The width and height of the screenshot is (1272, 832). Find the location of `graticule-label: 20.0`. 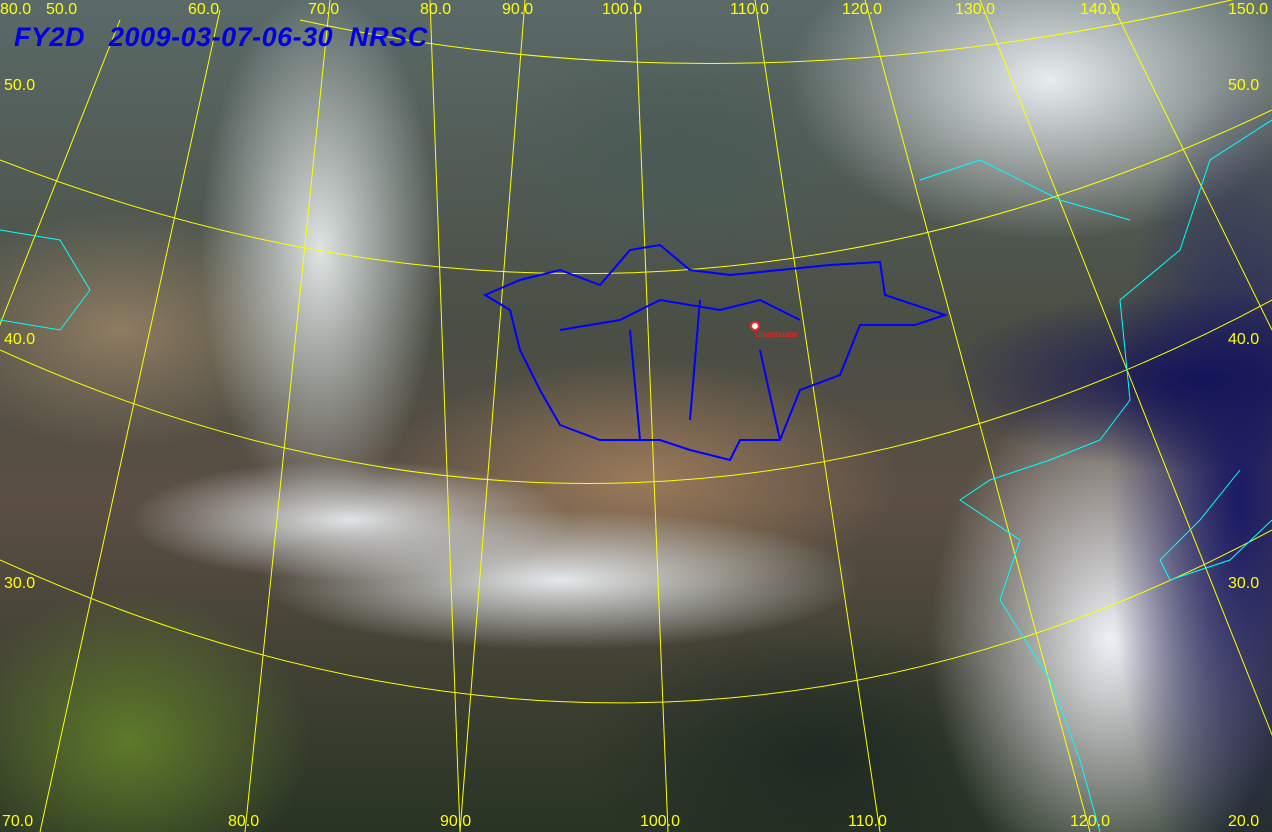

graticule-label: 20.0 is located at coordinates (1244, 821).